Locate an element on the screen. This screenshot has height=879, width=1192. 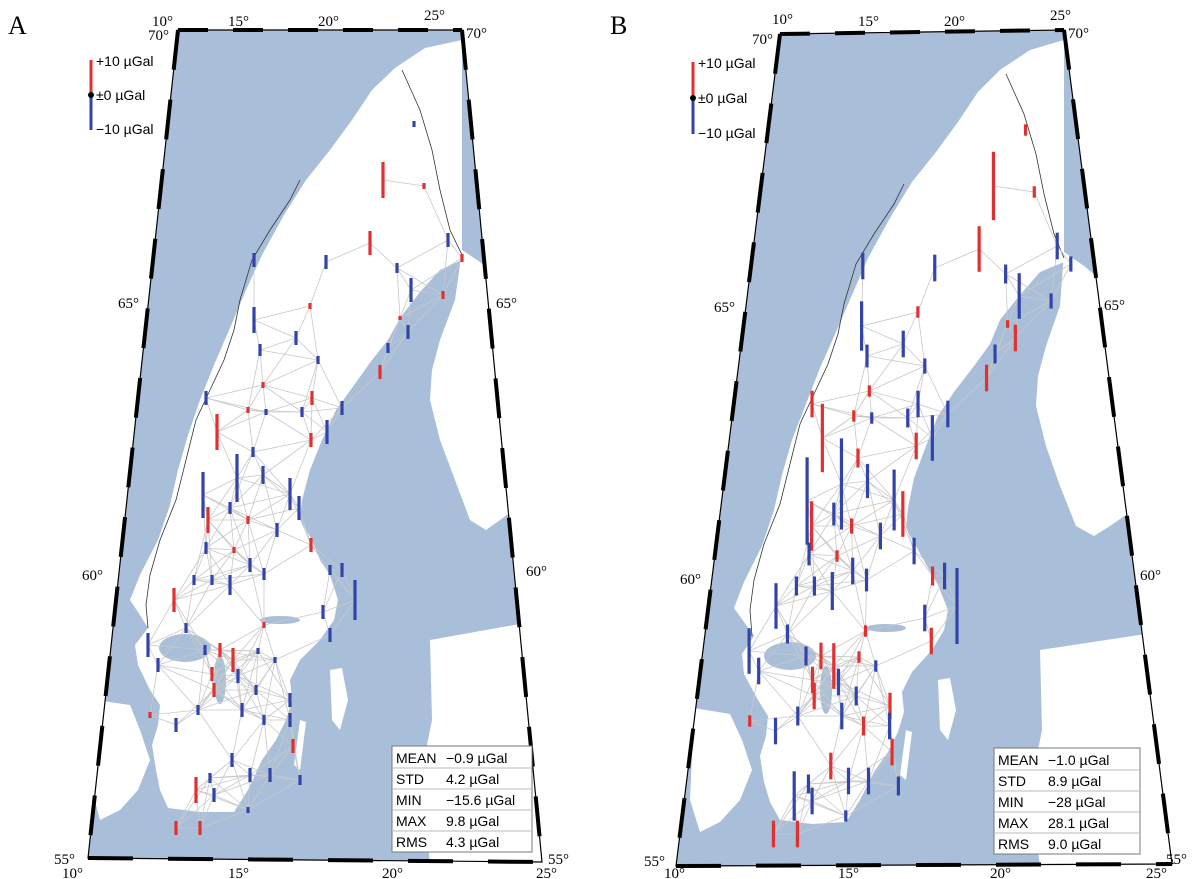
panel-letter-a: A is located at coordinates (17, 25).